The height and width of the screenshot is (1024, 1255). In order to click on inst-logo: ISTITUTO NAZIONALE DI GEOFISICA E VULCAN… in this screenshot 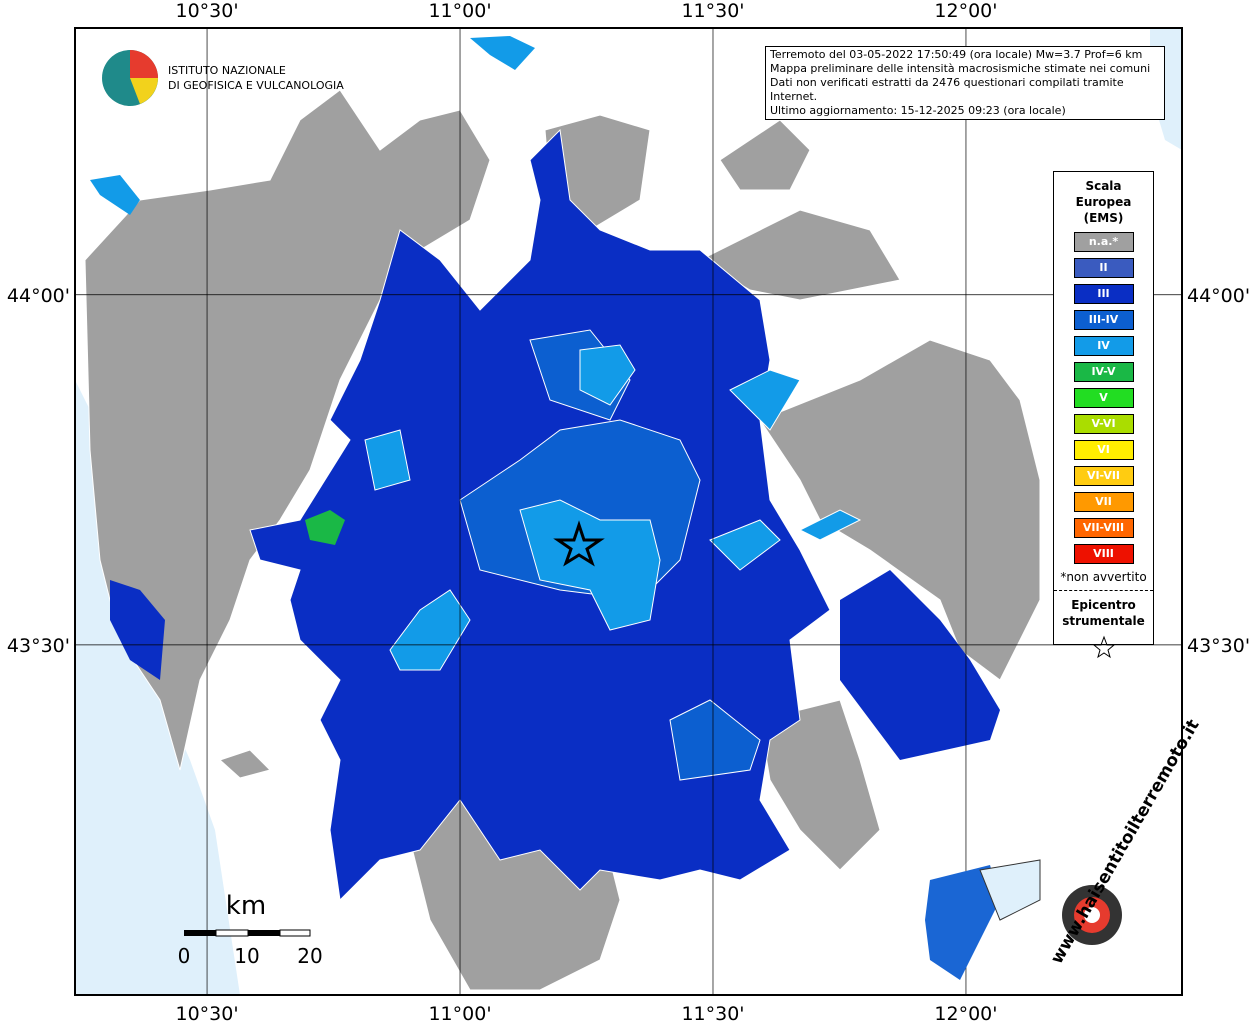, I will do `click(223, 78)`.